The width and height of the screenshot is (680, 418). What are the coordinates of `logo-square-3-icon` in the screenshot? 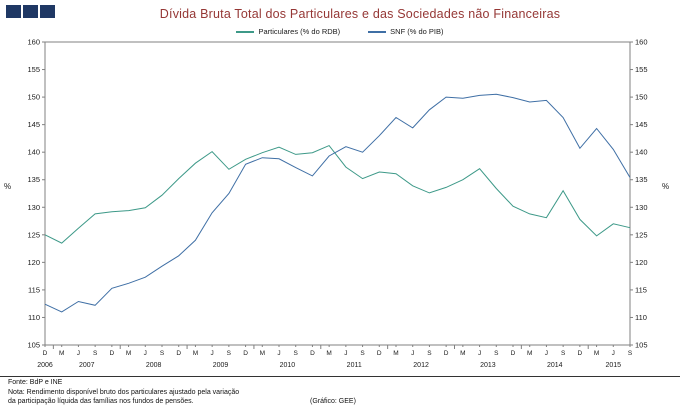 It's located at (47, 11).